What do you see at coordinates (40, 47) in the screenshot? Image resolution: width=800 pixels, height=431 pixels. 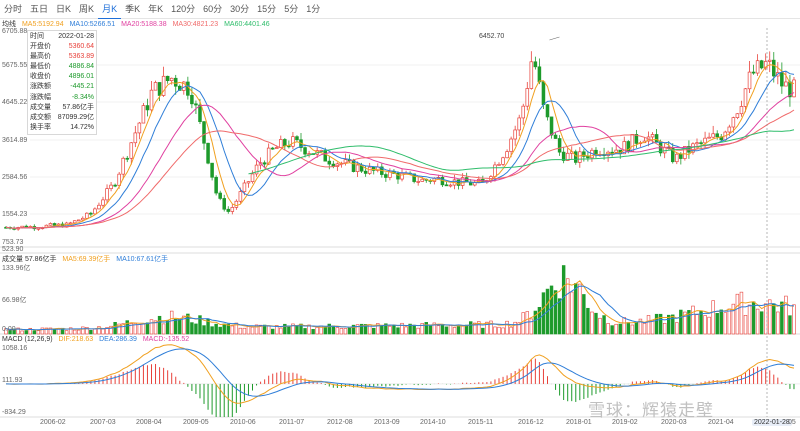 I see `info-key: 开盘价` at bounding box center [40, 47].